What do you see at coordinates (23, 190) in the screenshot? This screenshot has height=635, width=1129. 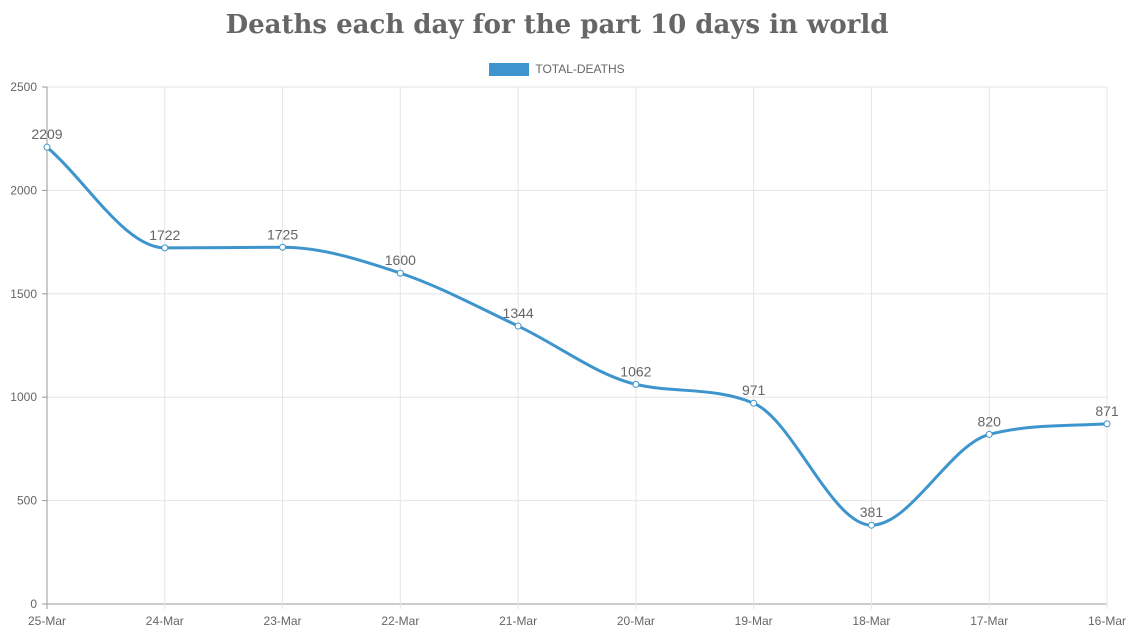 I see `y-tick-label: 2000` at bounding box center [23, 190].